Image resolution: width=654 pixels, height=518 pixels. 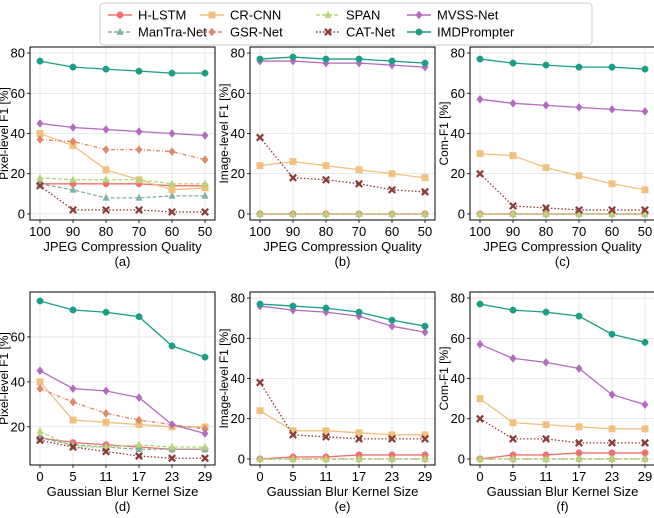 I want to click on x-tick-label: 80, so click(x=546, y=231).